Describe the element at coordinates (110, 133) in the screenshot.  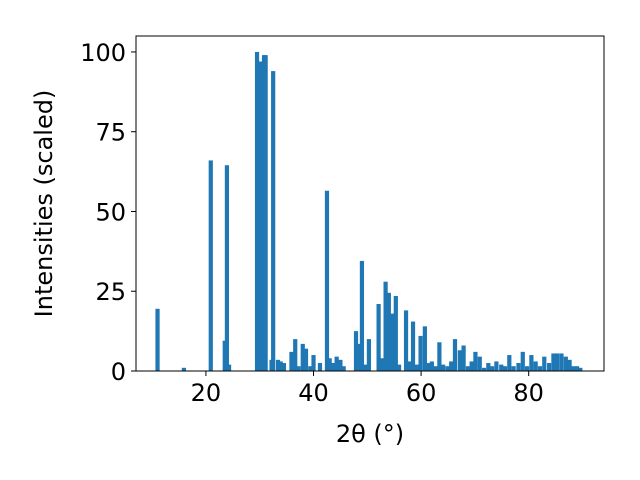
I see `y-tick-label: 75` at that location.